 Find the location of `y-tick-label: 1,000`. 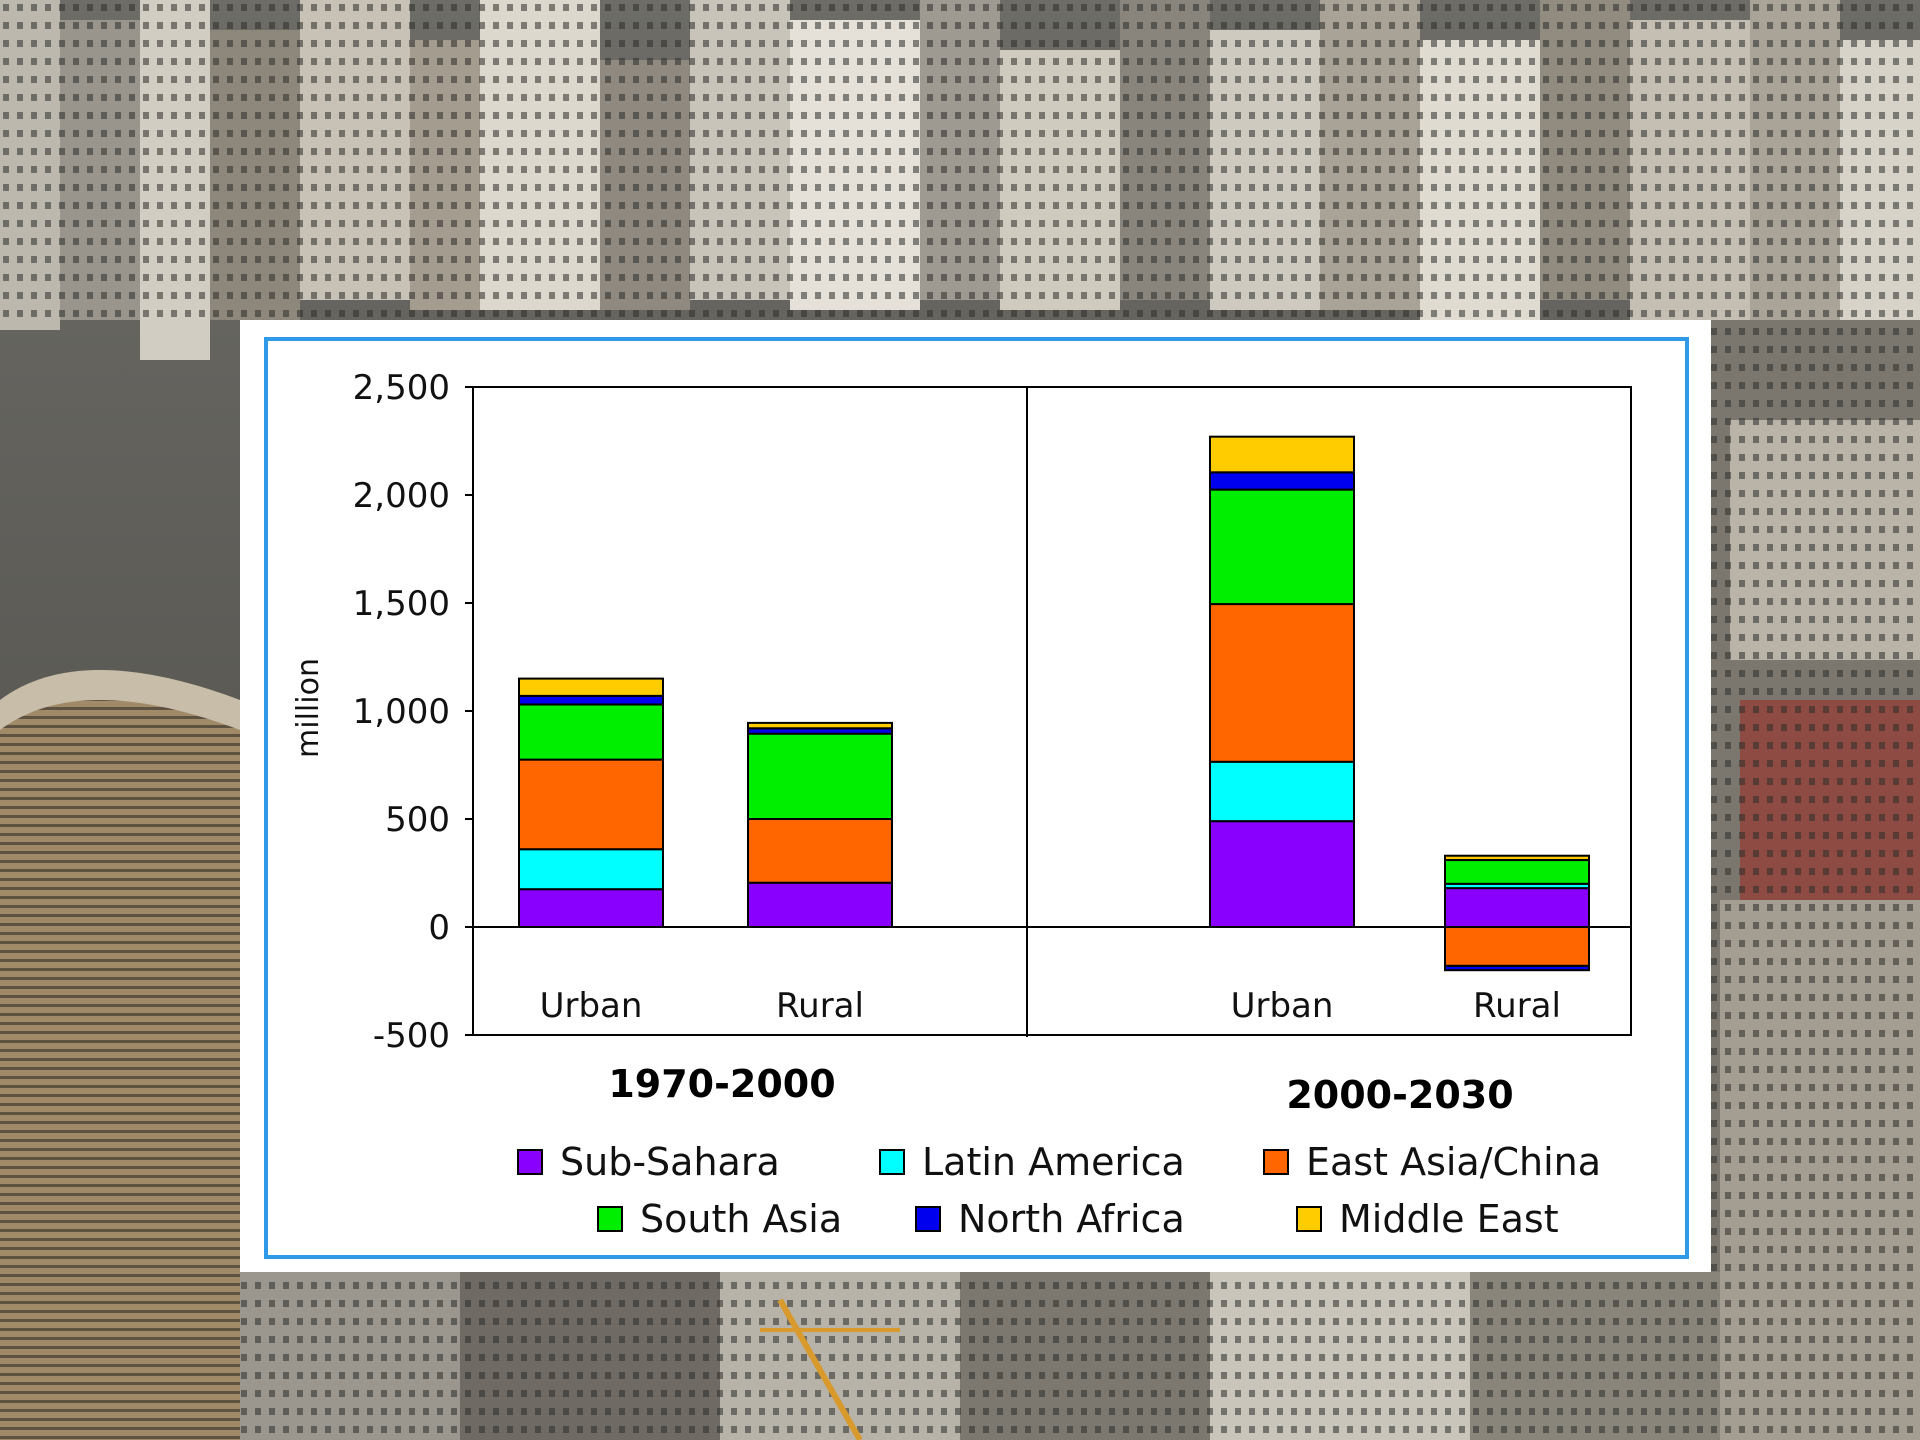

y-tick-label: 1,000 is located at coordinates (401, 712).